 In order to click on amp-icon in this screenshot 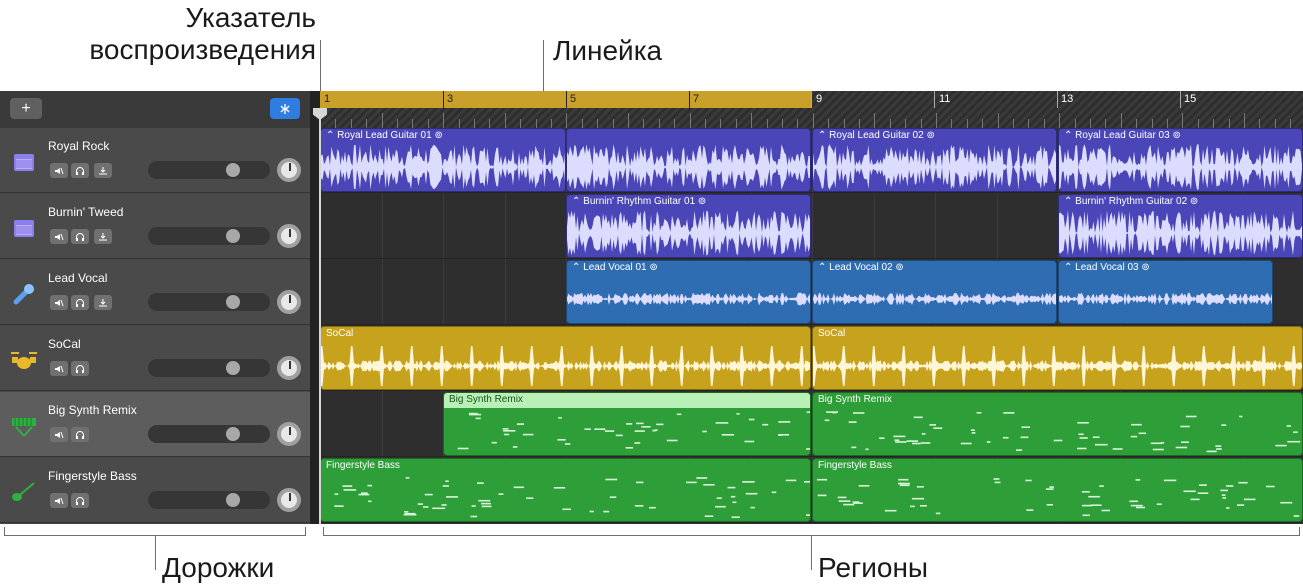, I will do `click(24, 228)`.